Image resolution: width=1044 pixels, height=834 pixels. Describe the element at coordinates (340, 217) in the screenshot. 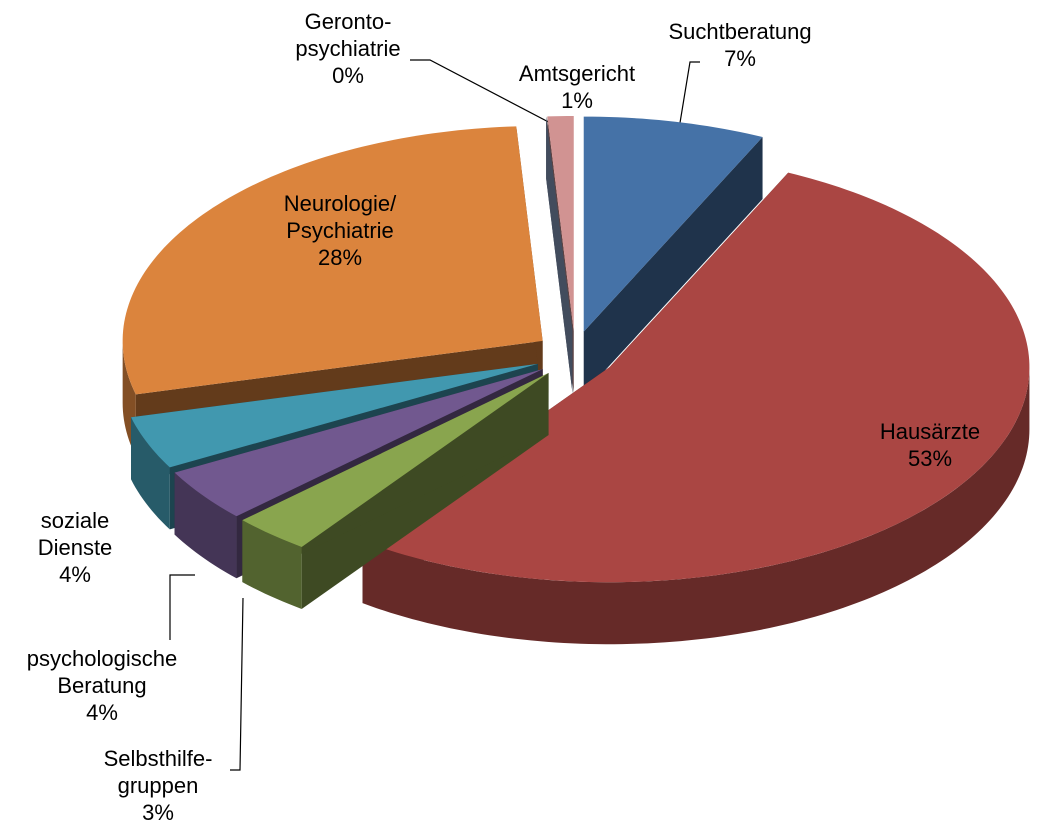

I see `category-name: Neurologie/ Psychiatrie` at that location.